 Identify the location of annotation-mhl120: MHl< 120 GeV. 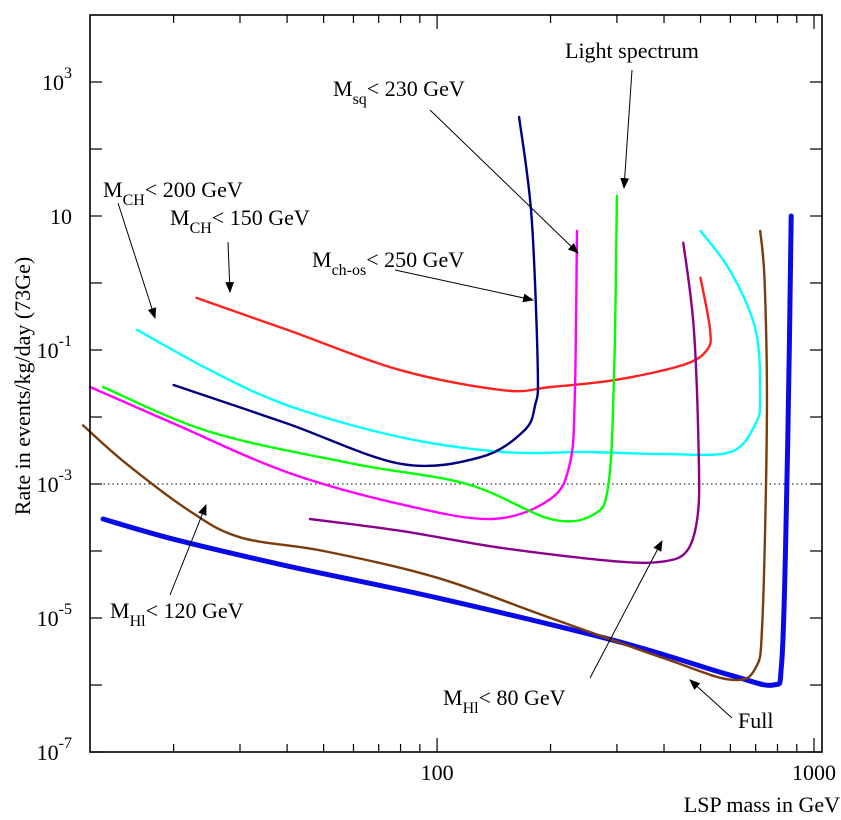
(177, 614).